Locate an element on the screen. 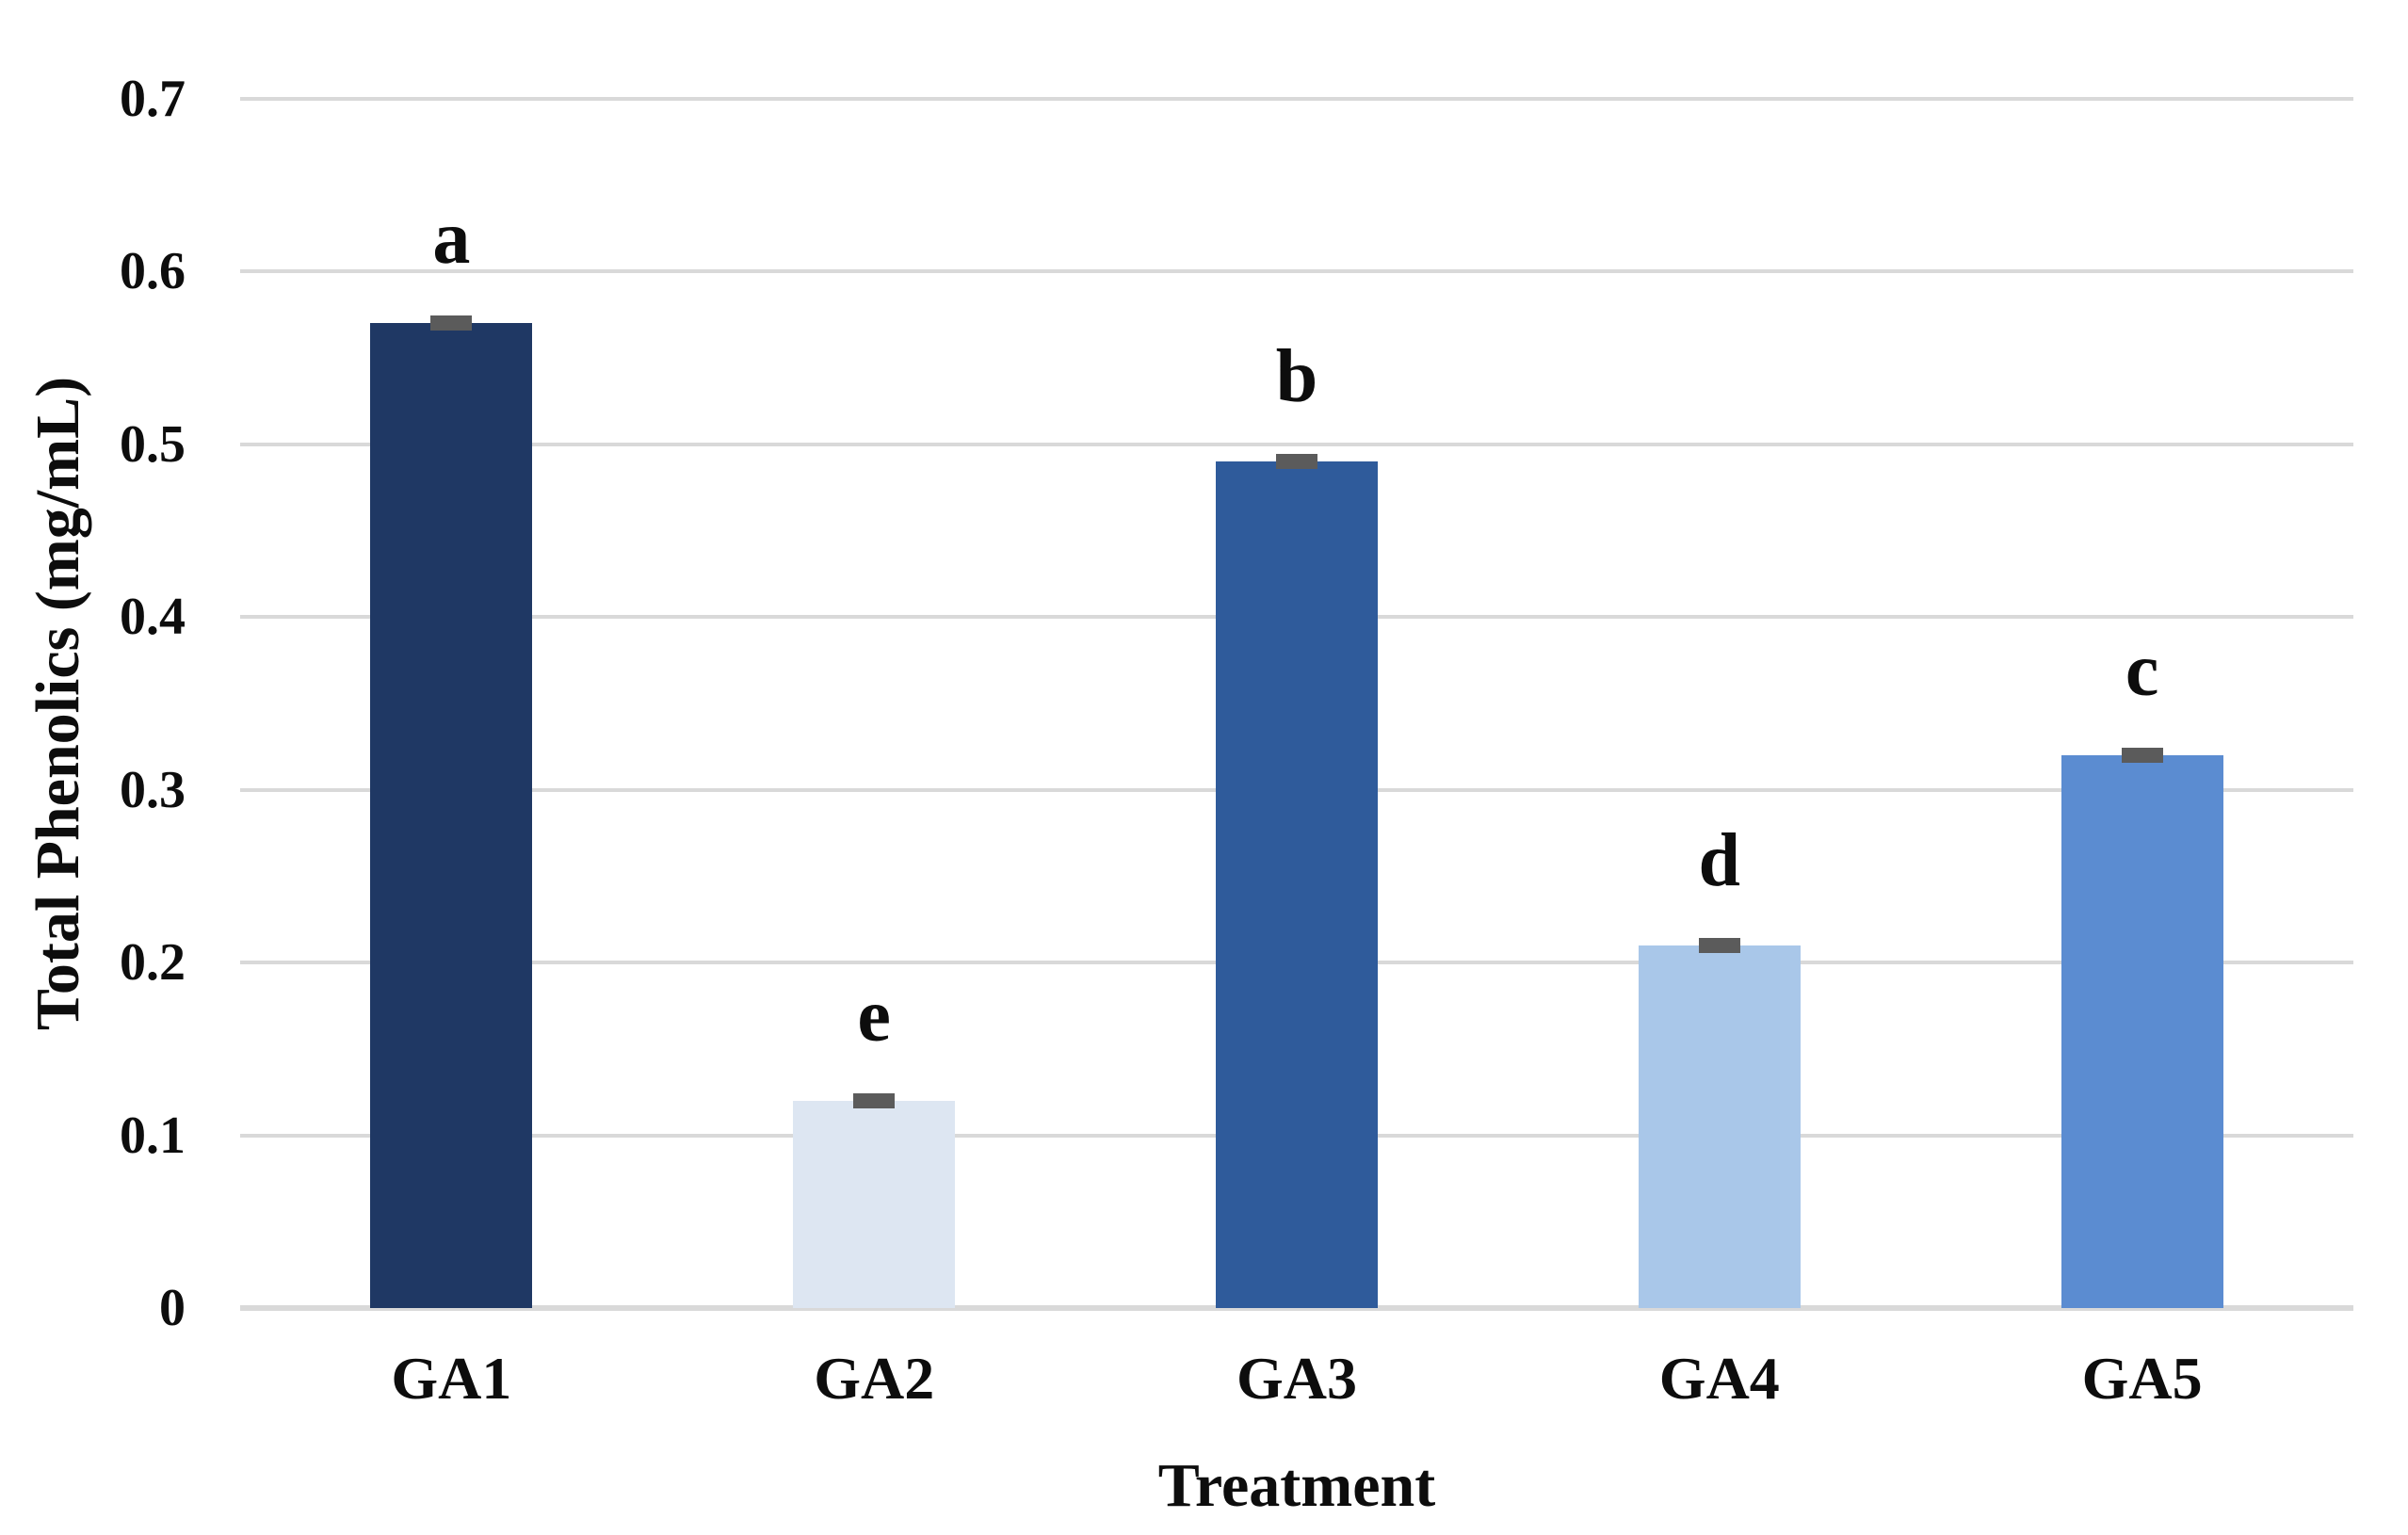 This screenshot has width=2408, height=1535. x-tick-label: GA4 is located at coordinates (1719, 1378).